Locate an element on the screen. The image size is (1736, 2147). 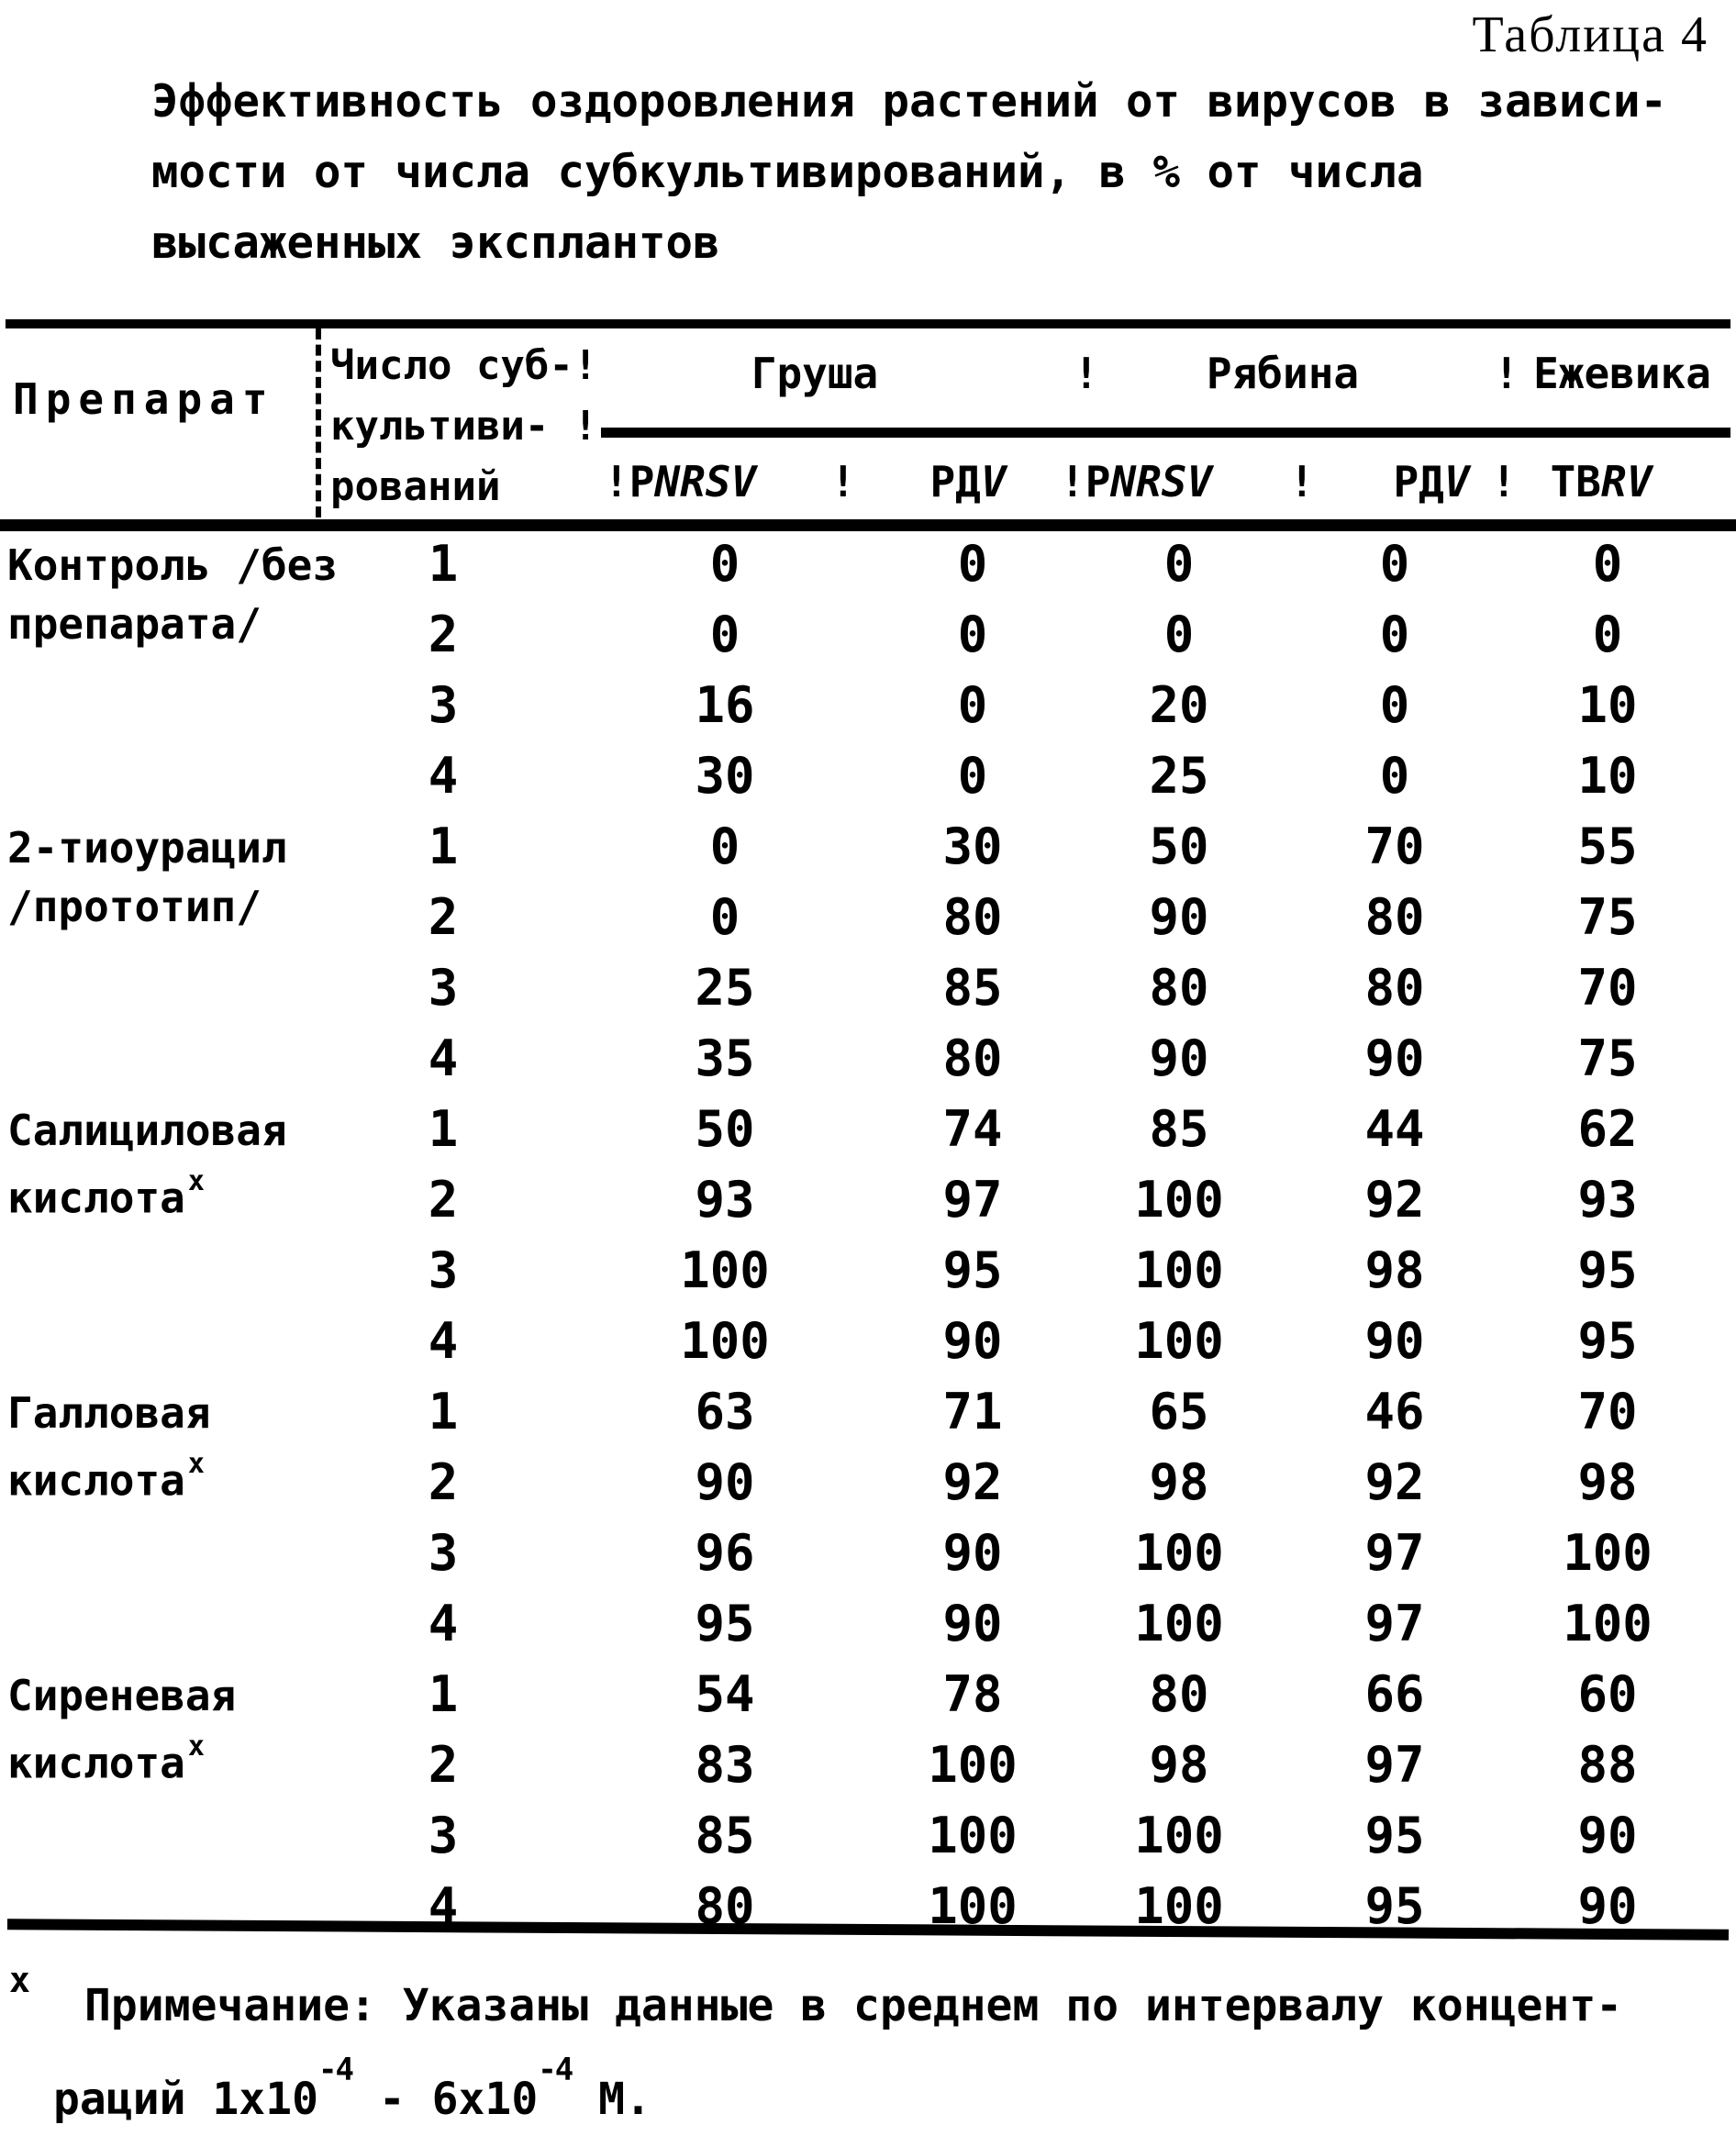
subcultures-header-line-1: Число суб-! is located at coordinates (464, 365).